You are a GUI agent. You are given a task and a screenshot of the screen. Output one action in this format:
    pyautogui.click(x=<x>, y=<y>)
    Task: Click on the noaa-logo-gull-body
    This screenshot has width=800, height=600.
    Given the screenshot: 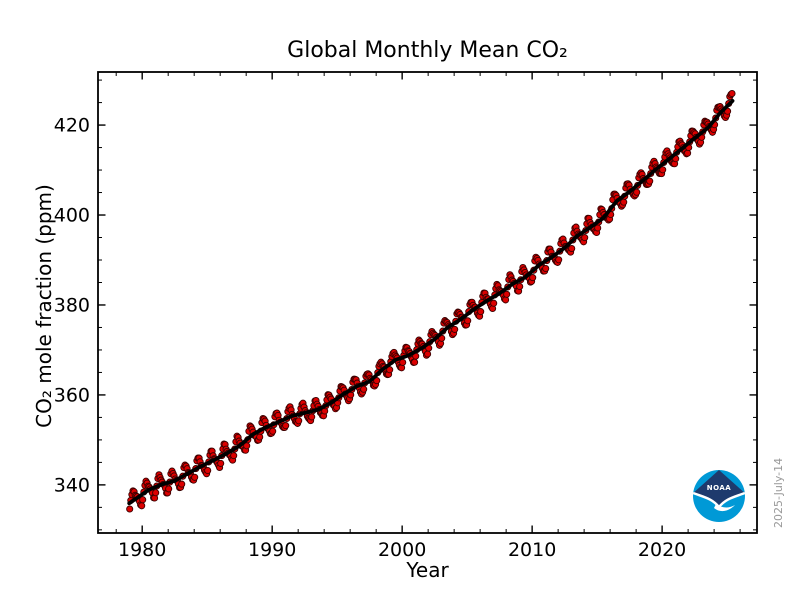 What is the action you would take?
    pyautogui.click(x=724, y=508)
    